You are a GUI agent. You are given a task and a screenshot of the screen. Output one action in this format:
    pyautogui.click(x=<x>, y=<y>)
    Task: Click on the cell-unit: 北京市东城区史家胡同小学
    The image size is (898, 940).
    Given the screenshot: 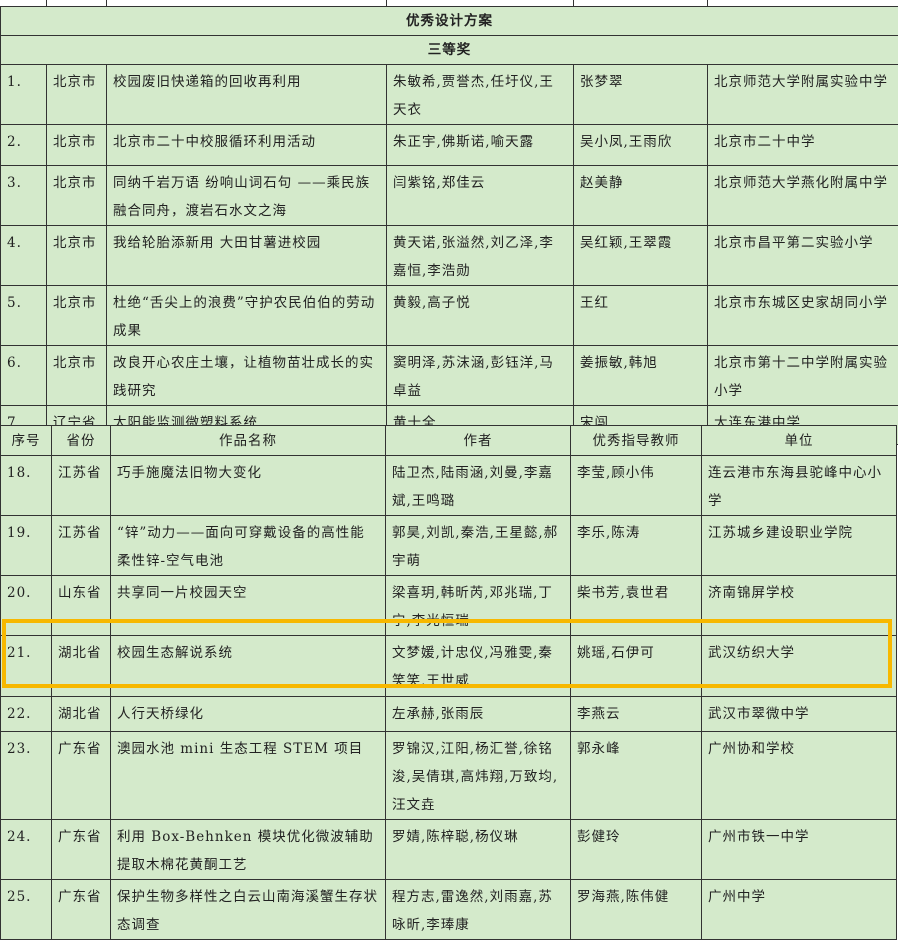 What is the action you would take?
    pyautogui.click(x=803, y=316)
    